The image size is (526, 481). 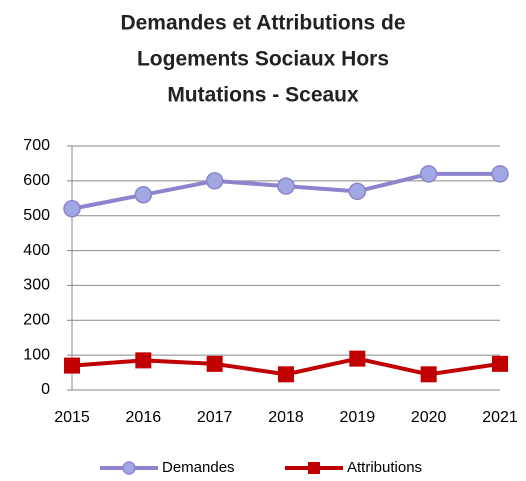 I want to click on x-tick-label: 2017, so click(x=215, y=417).